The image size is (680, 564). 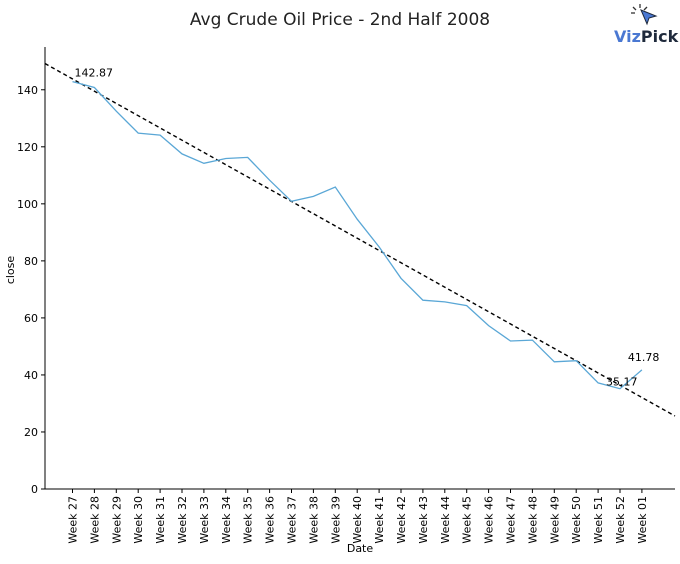 What do you see at coordinates (27, 147) in the screenshot?
I see `y-tick-label: 120` at bounding box center [27, 147].